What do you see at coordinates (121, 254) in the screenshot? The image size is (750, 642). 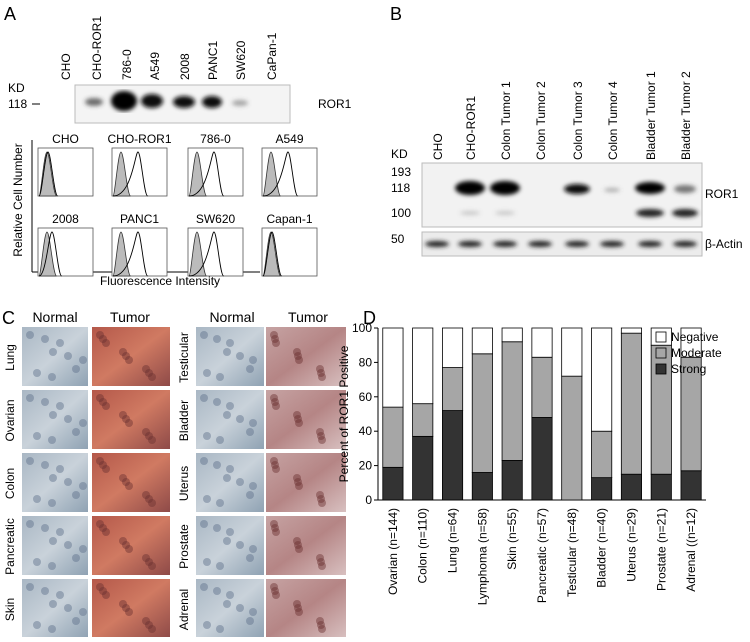 I see `flow-control` at bounding box center [121, 254].